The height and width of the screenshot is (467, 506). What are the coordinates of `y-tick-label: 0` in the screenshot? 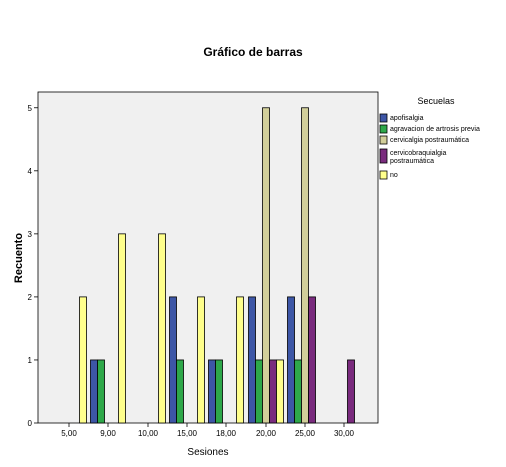 It's located at (30, 423).